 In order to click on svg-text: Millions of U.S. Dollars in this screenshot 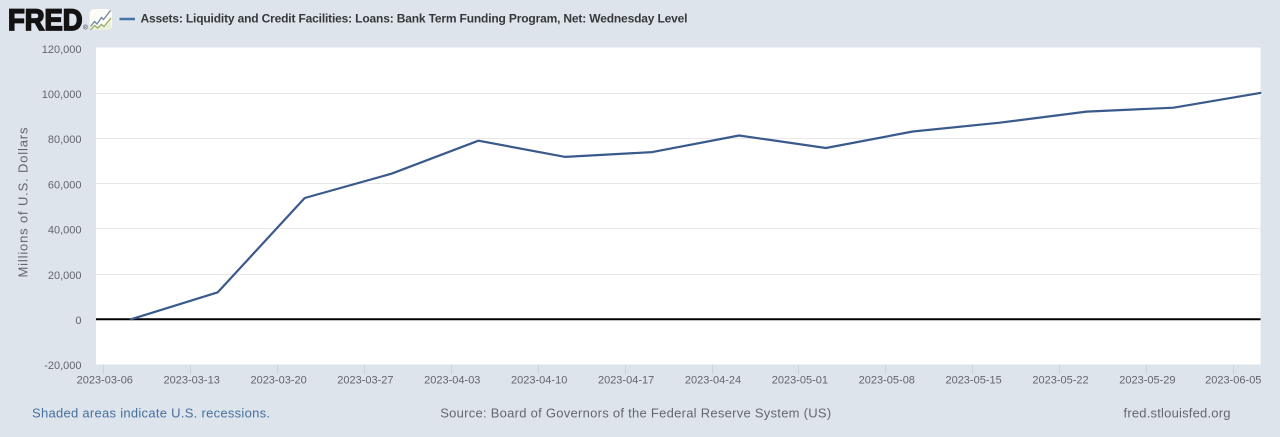, I will do `click(23, 202)`.